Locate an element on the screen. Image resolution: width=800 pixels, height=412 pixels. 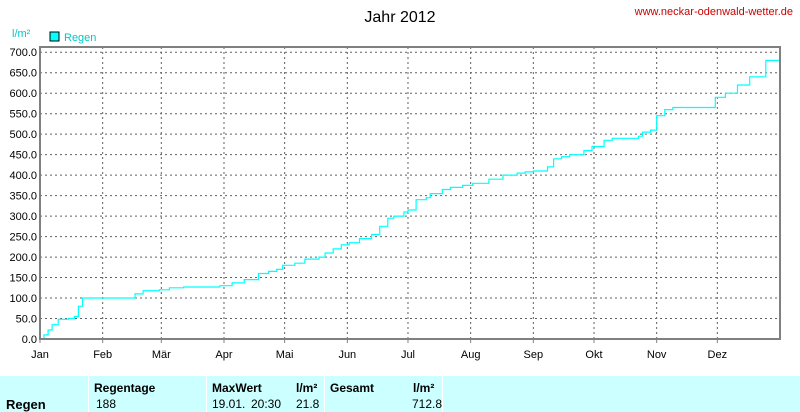
maxwert-unit: l/m² is located at coordinates (307, 388).